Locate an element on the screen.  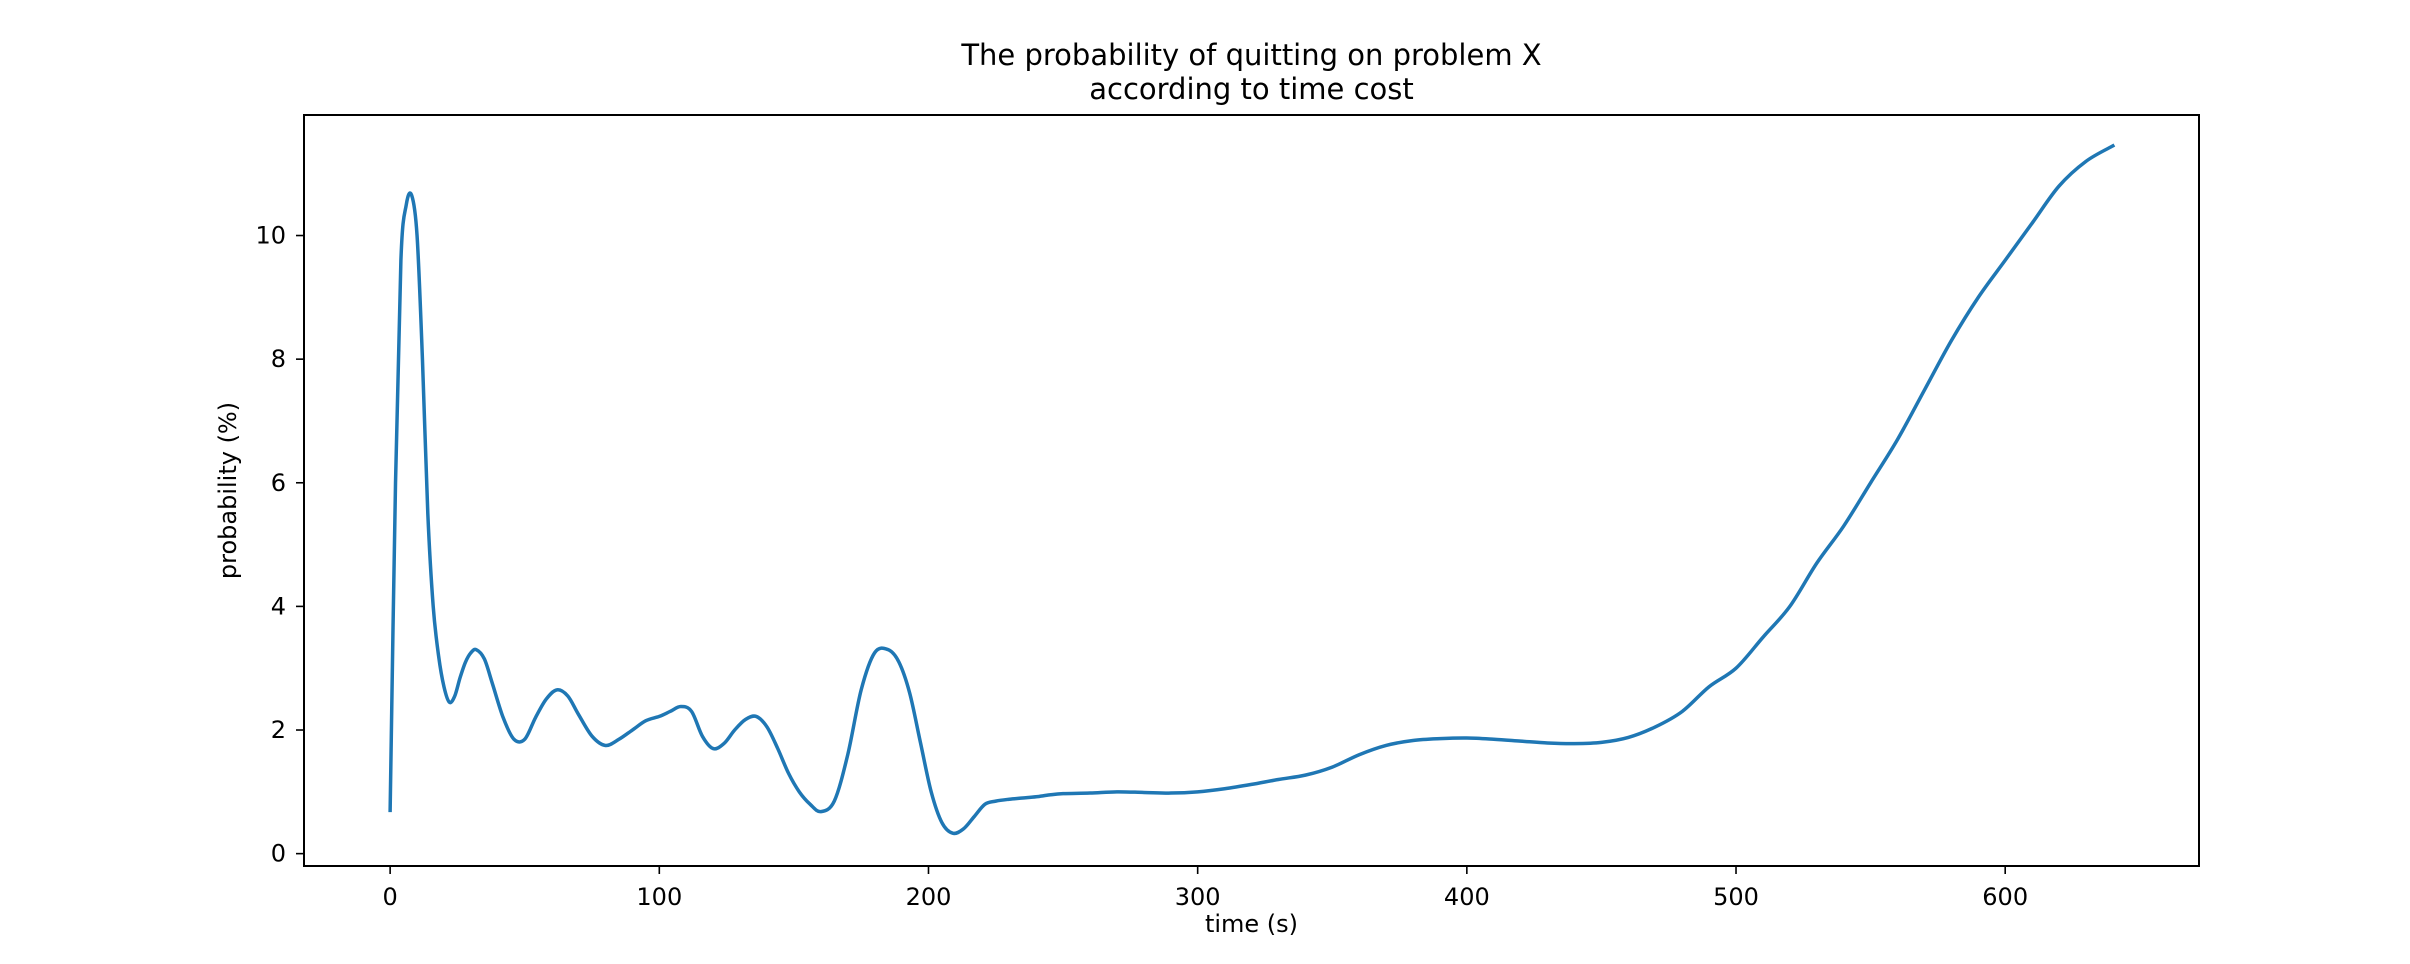
chart-title-line-2: according to time cost is located at coordinates (1251, 89).